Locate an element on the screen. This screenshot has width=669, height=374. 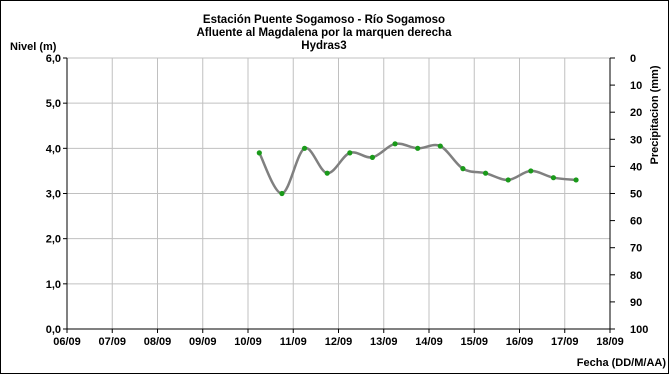
x-tick-label: 14/09 is located at coordinates (429, 342).